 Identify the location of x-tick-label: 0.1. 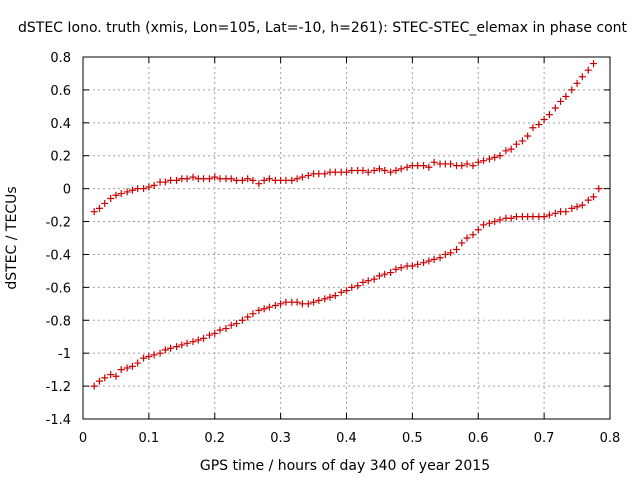
(149, 438).